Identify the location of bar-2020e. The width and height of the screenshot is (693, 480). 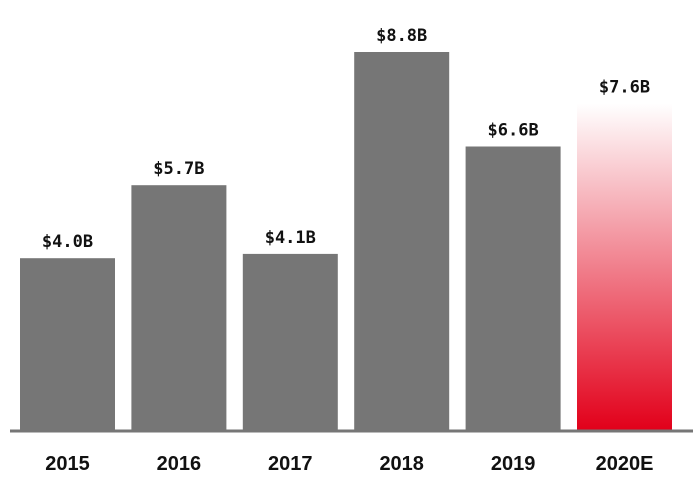
(624, 266).